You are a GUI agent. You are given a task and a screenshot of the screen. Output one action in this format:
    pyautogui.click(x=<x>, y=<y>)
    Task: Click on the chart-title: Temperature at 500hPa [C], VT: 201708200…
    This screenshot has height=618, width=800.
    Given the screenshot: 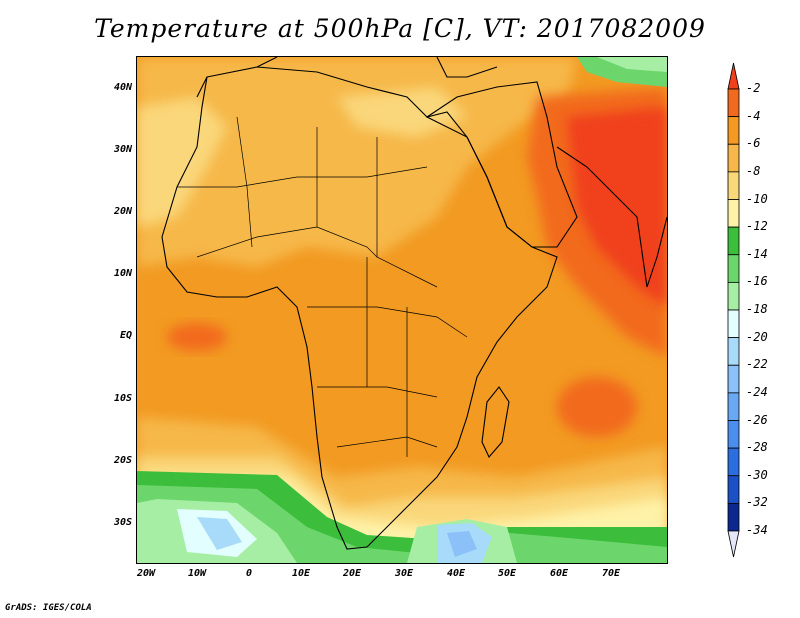 What is the action you would take?
    pyautogui.click(x=400, y=28)
    